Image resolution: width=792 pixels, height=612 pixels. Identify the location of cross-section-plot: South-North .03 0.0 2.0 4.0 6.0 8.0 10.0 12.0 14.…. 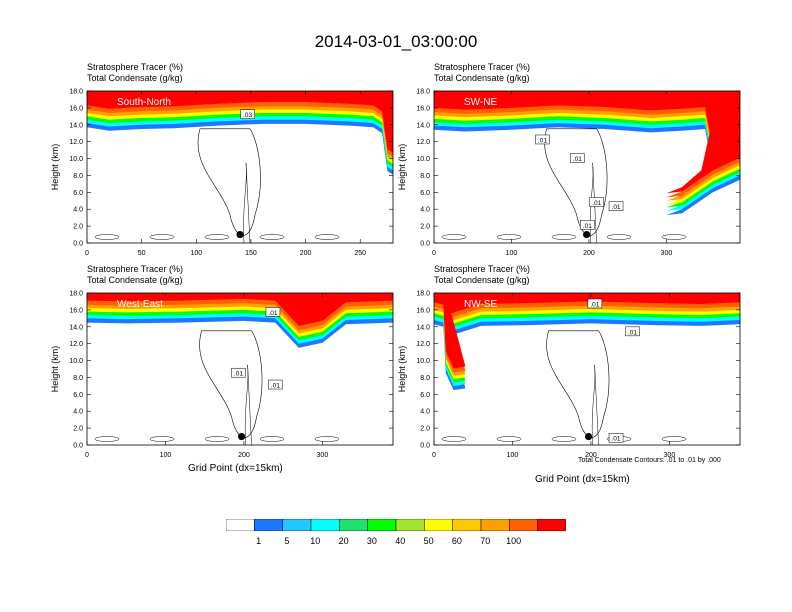
(222, 173).